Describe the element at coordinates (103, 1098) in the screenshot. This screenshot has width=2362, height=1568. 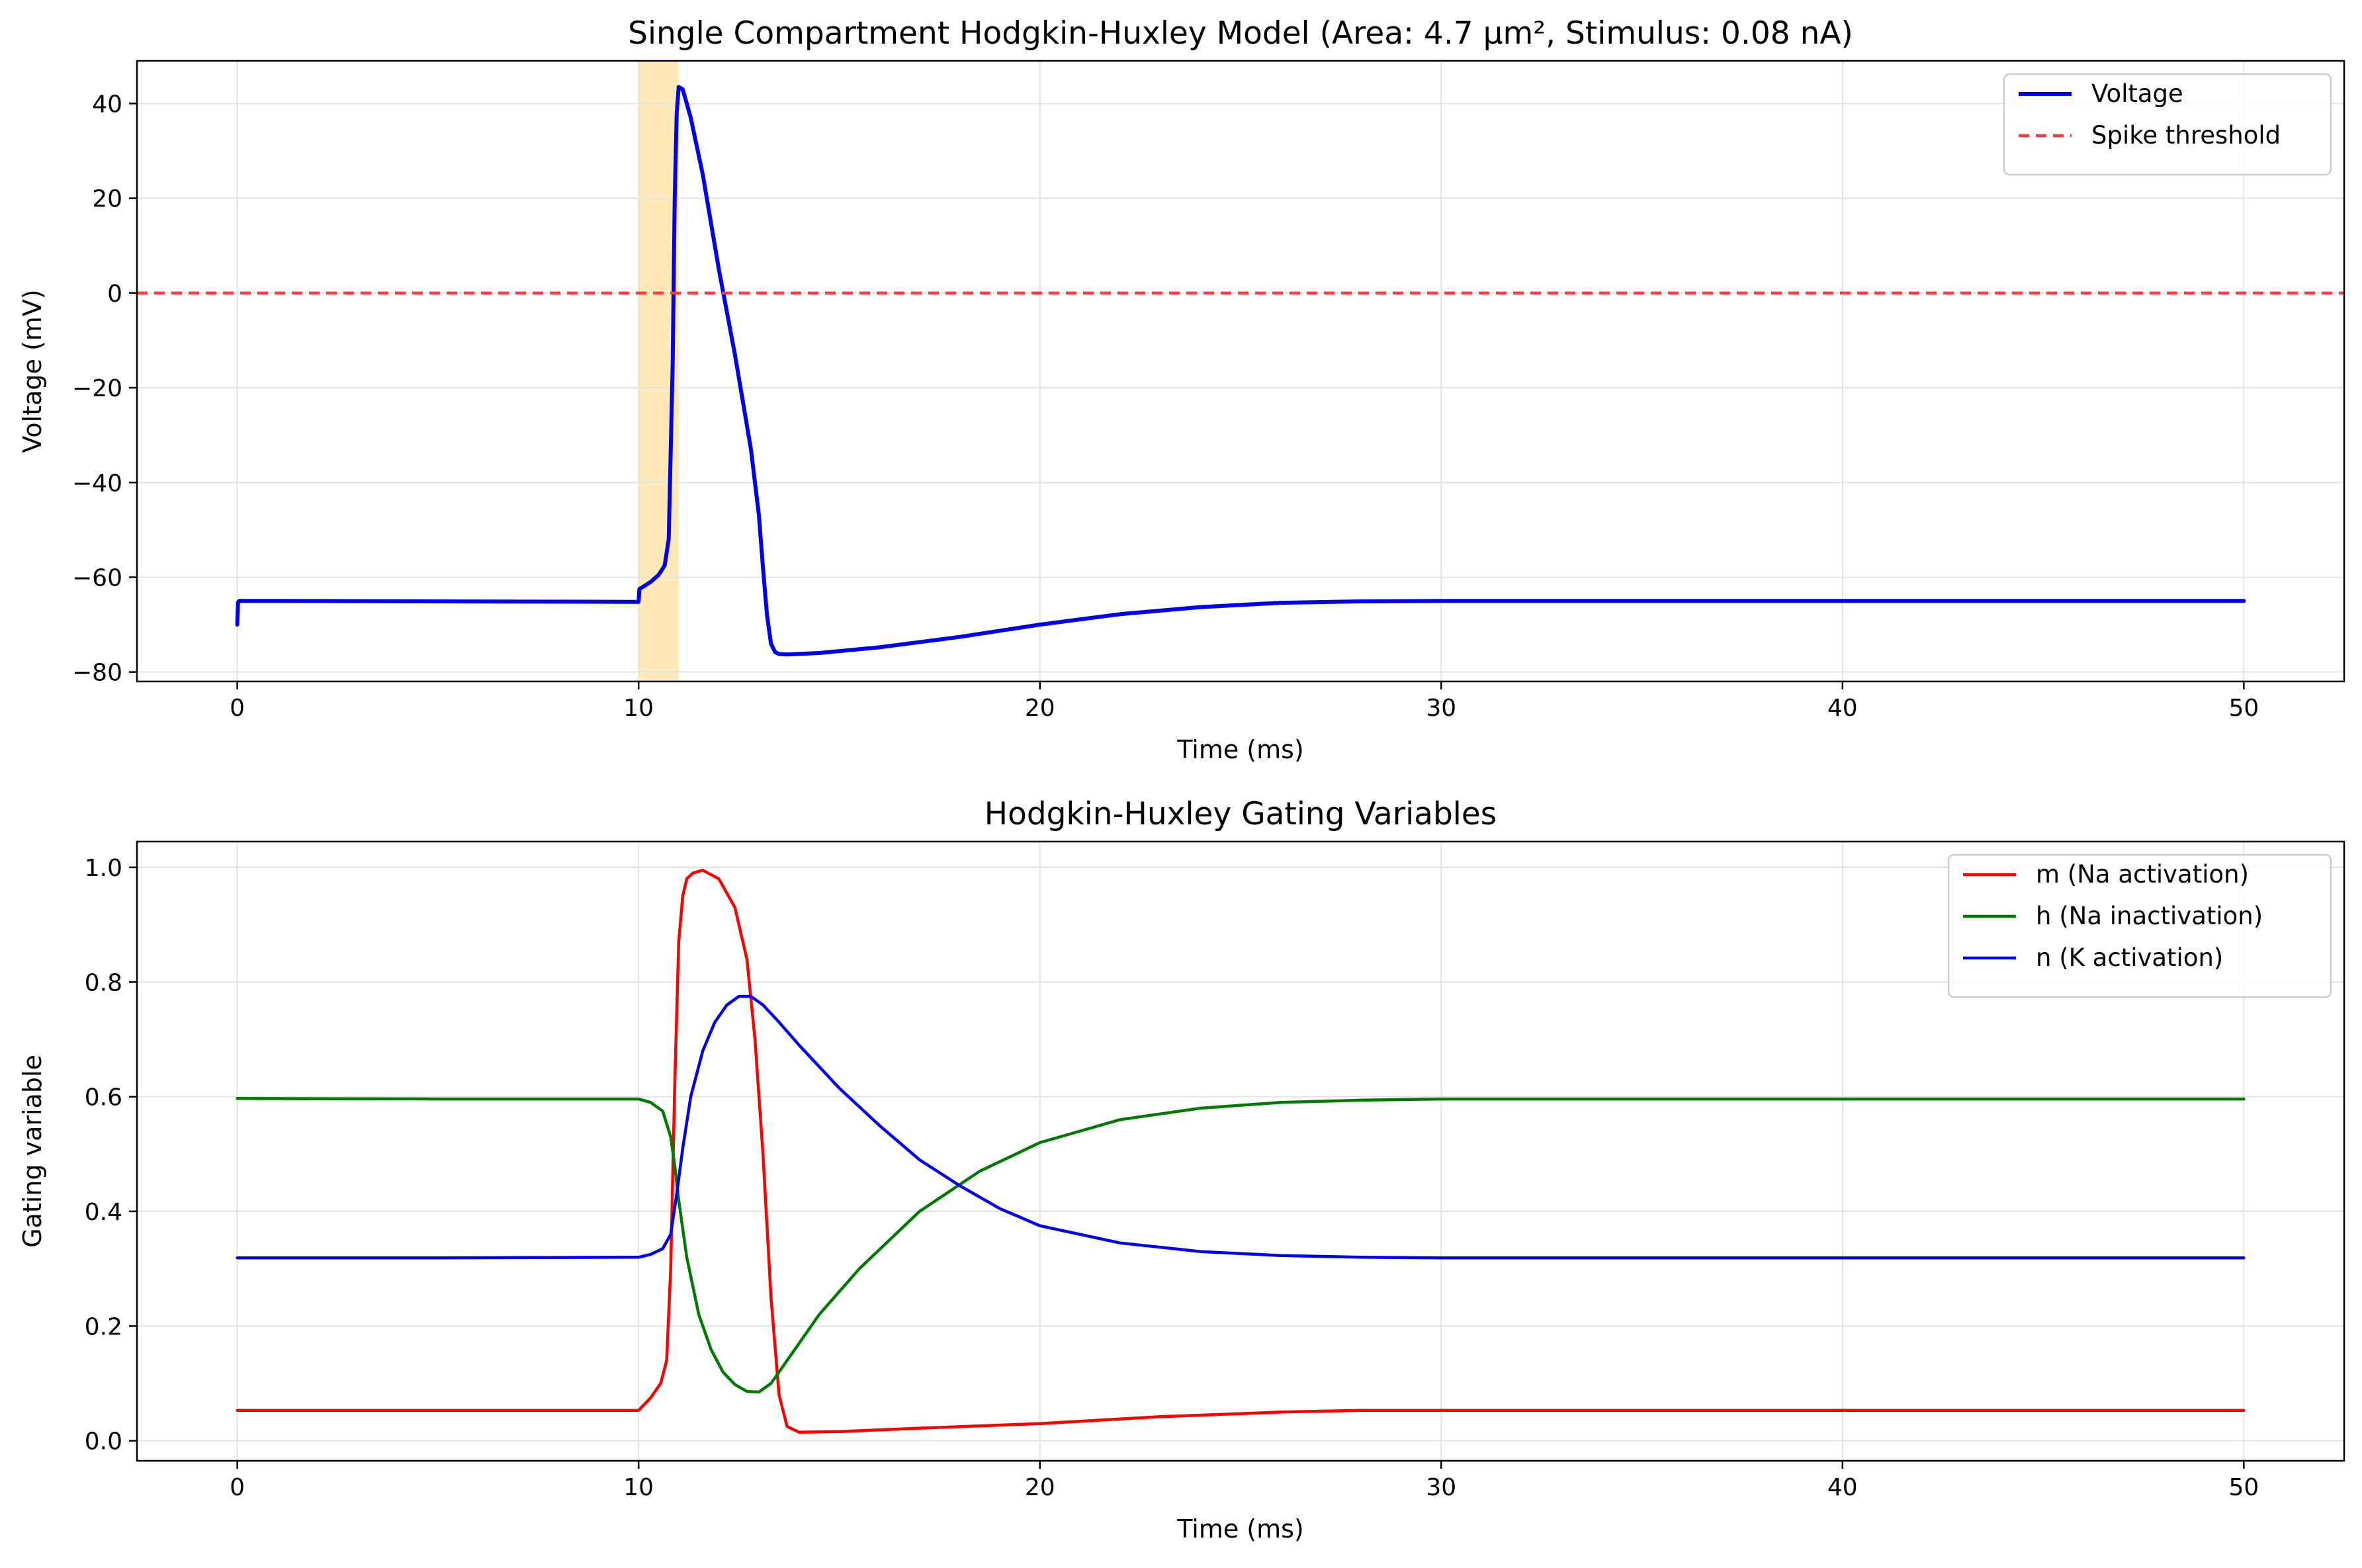
I see `y-tick-label: 0.6` at that location.